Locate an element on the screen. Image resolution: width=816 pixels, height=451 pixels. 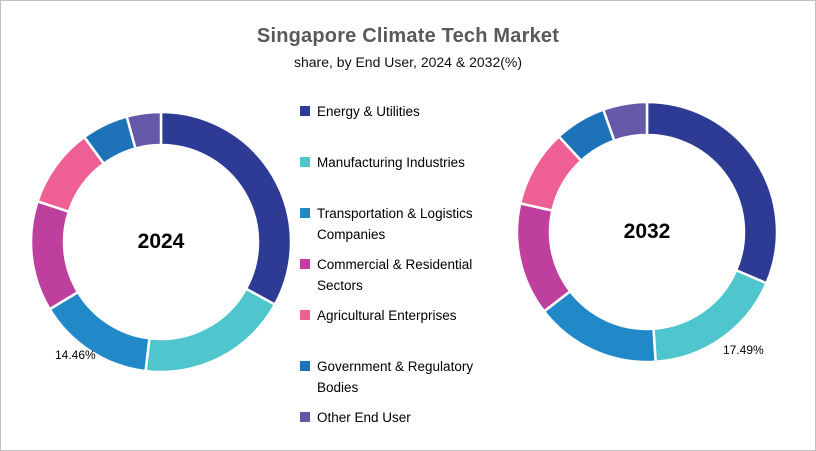
chart-subtitle: share, by End User, 2024 & 2032(%) is located at coordinates (408, 62).